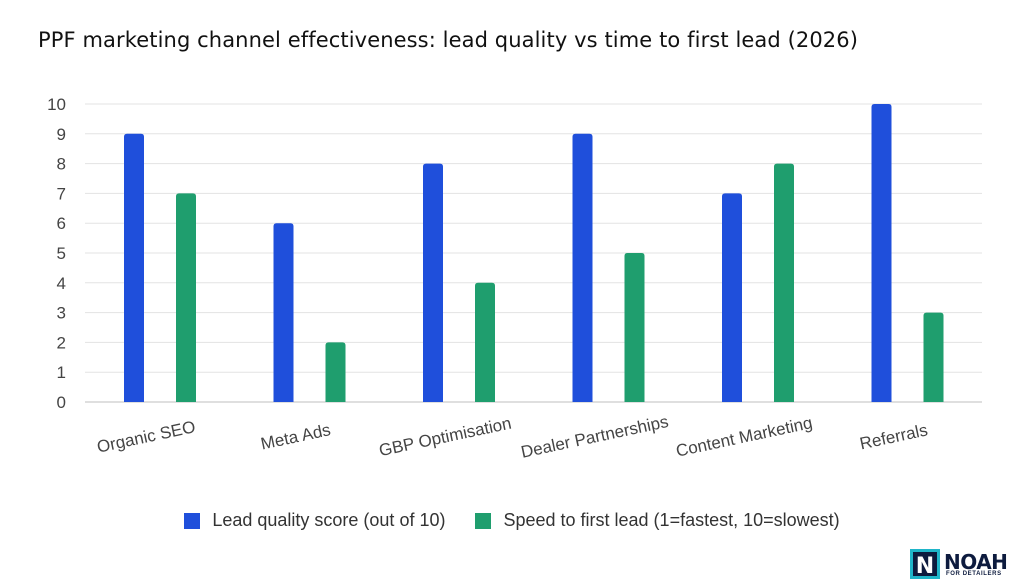  I want to click on legend-swatch-speed, so click(483, 520).